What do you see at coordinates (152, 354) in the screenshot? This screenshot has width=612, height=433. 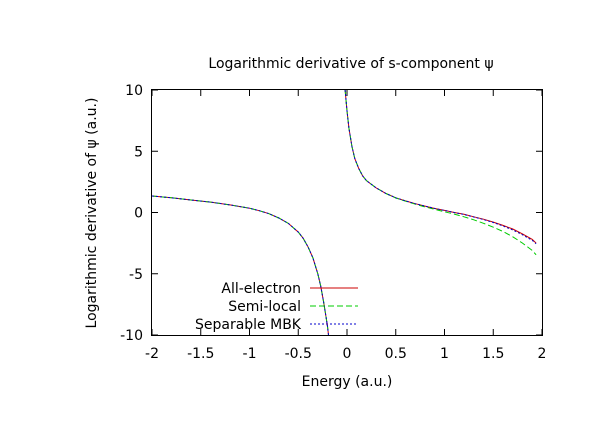 I see `x-tick-label: -2` at bounding box center [152, 354].